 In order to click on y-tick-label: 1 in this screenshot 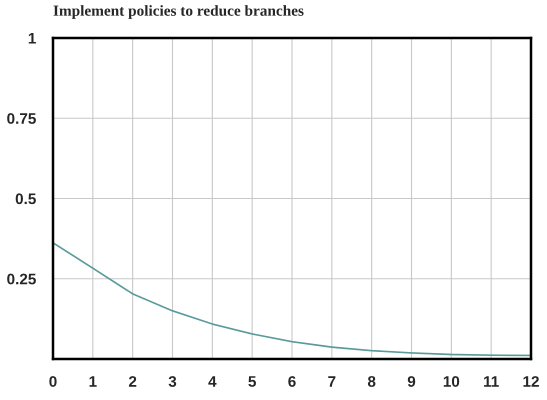, I will do `click(32, 38)`.